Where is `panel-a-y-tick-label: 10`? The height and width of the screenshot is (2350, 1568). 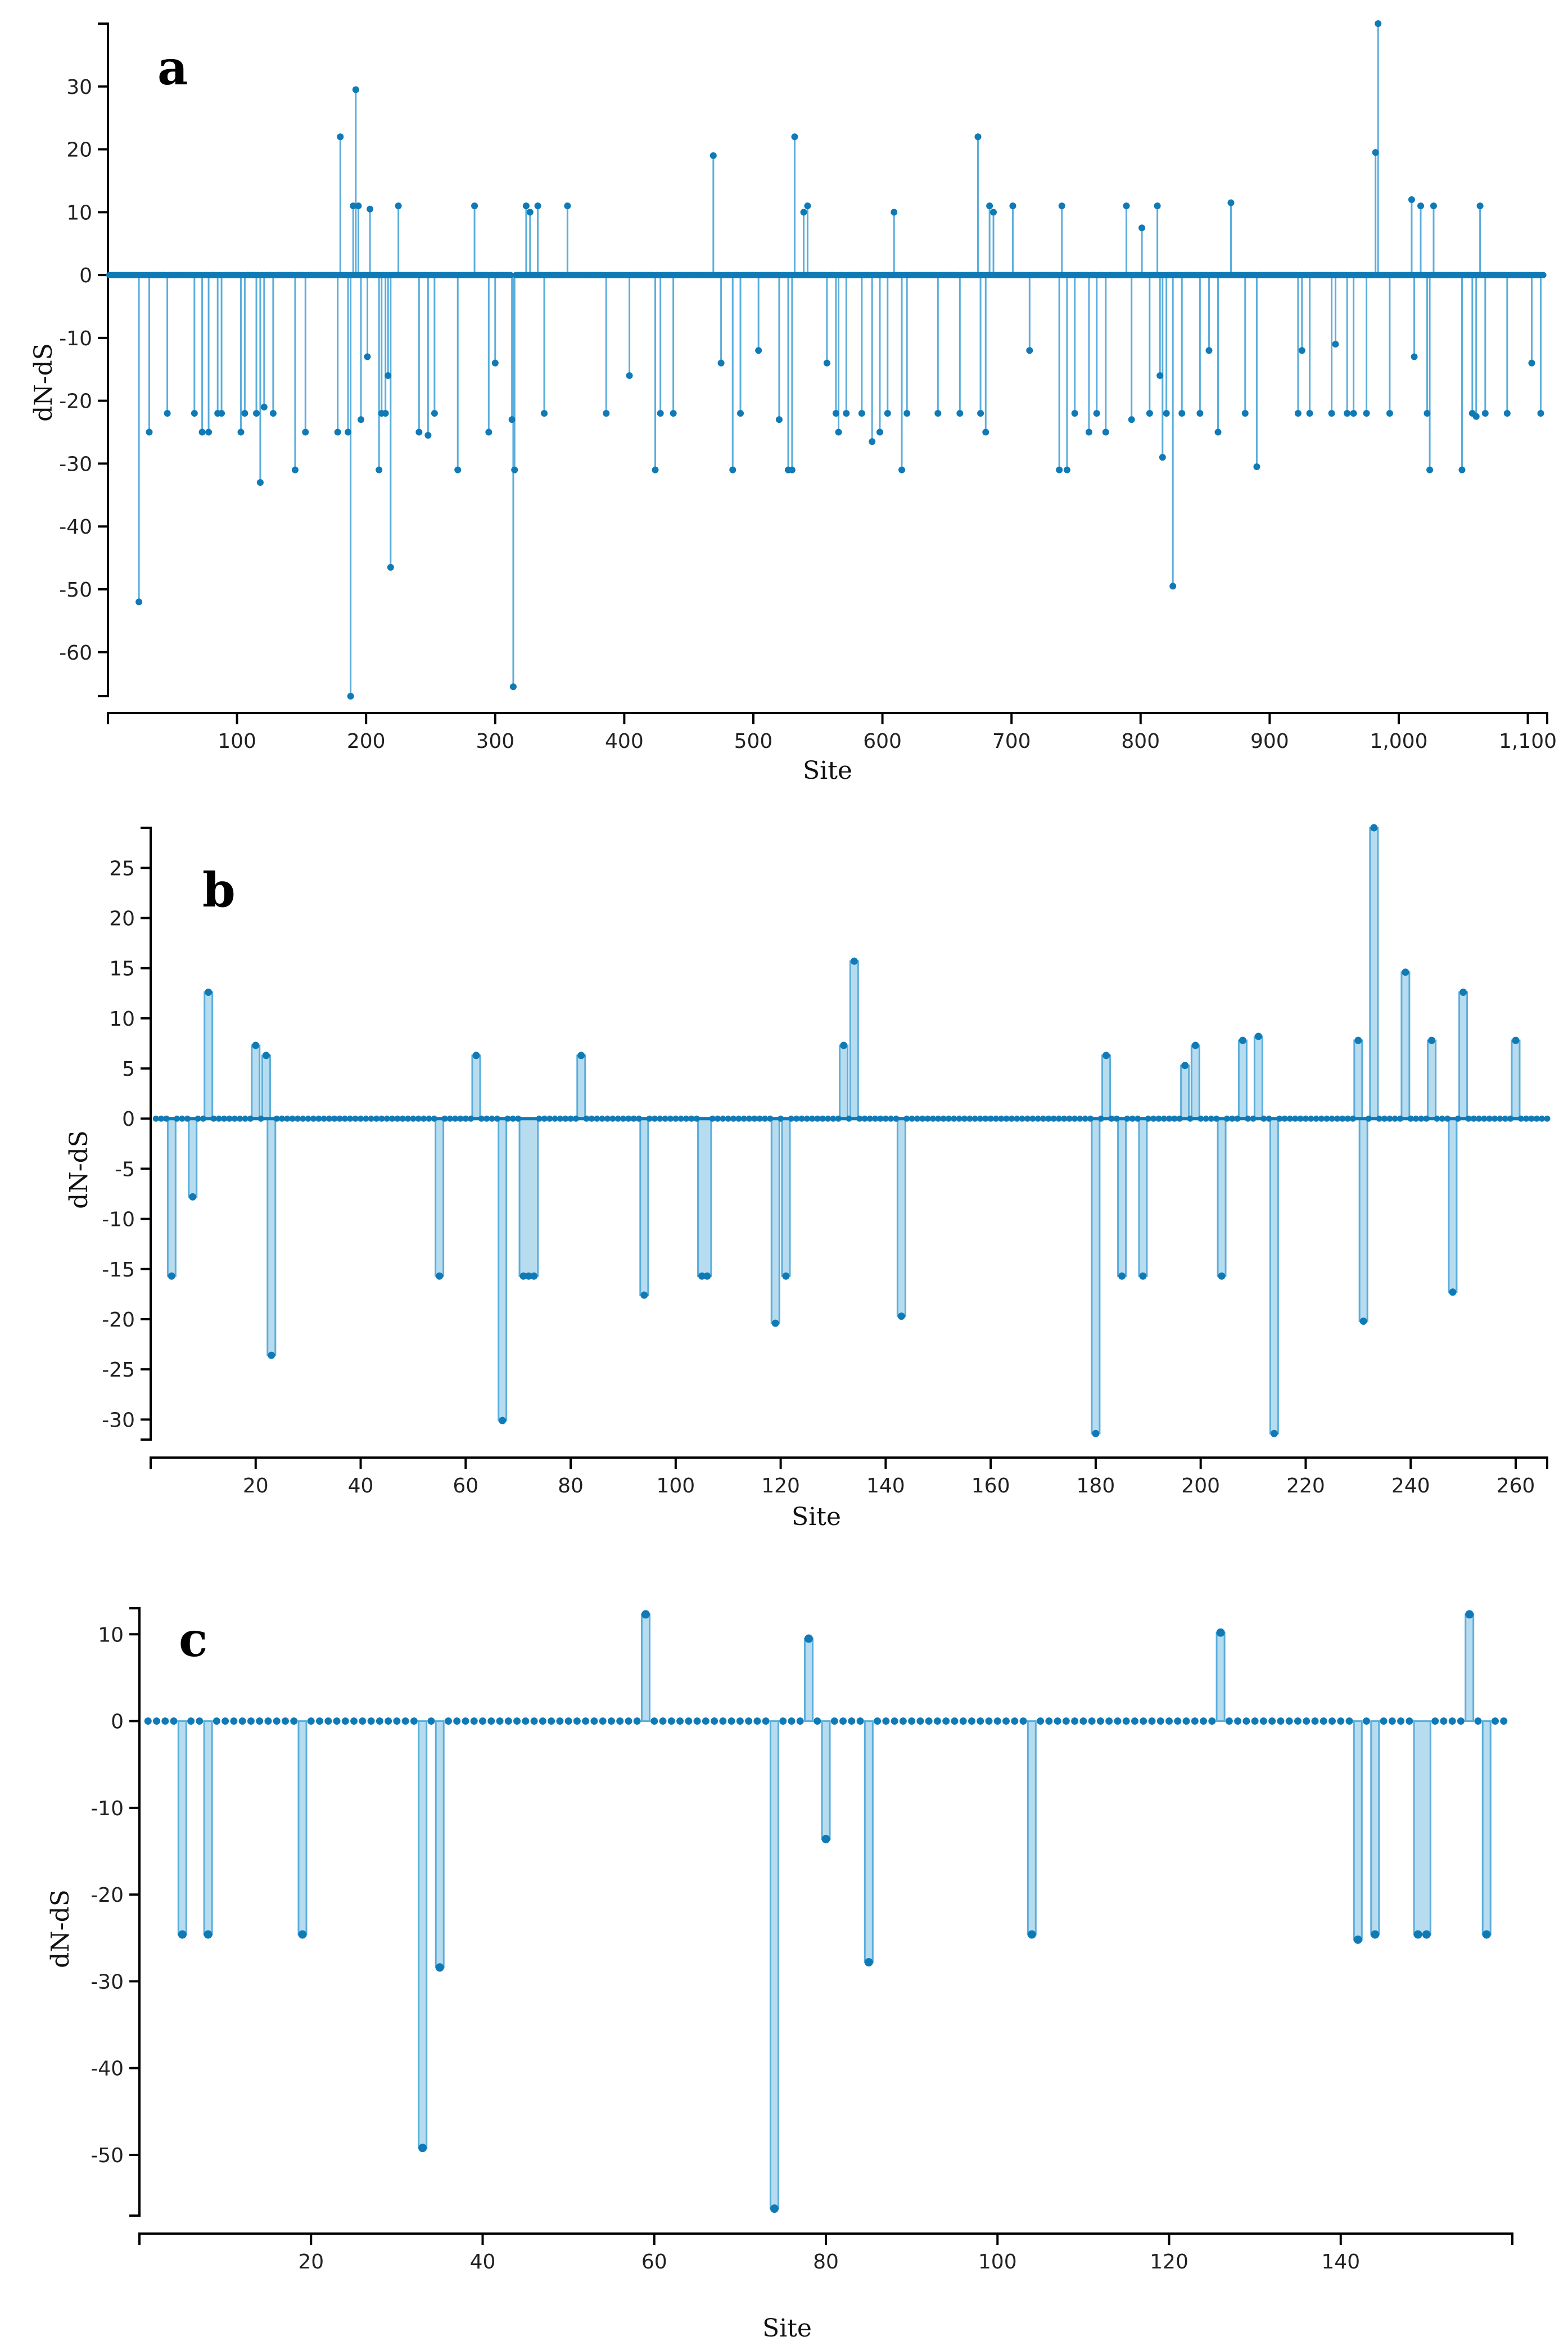 panel-a-y-tick-label: 10 is located at coordinates (79, 212).